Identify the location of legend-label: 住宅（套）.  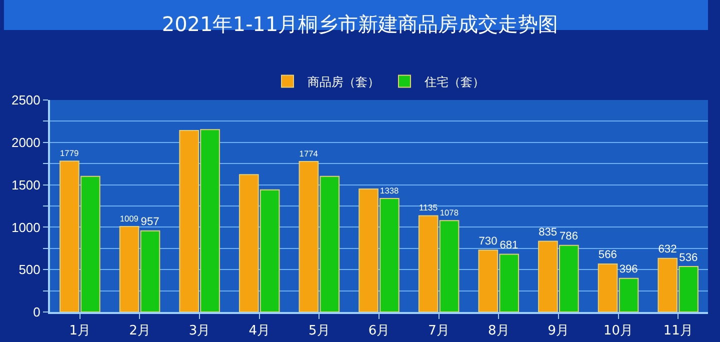
(454, 81).